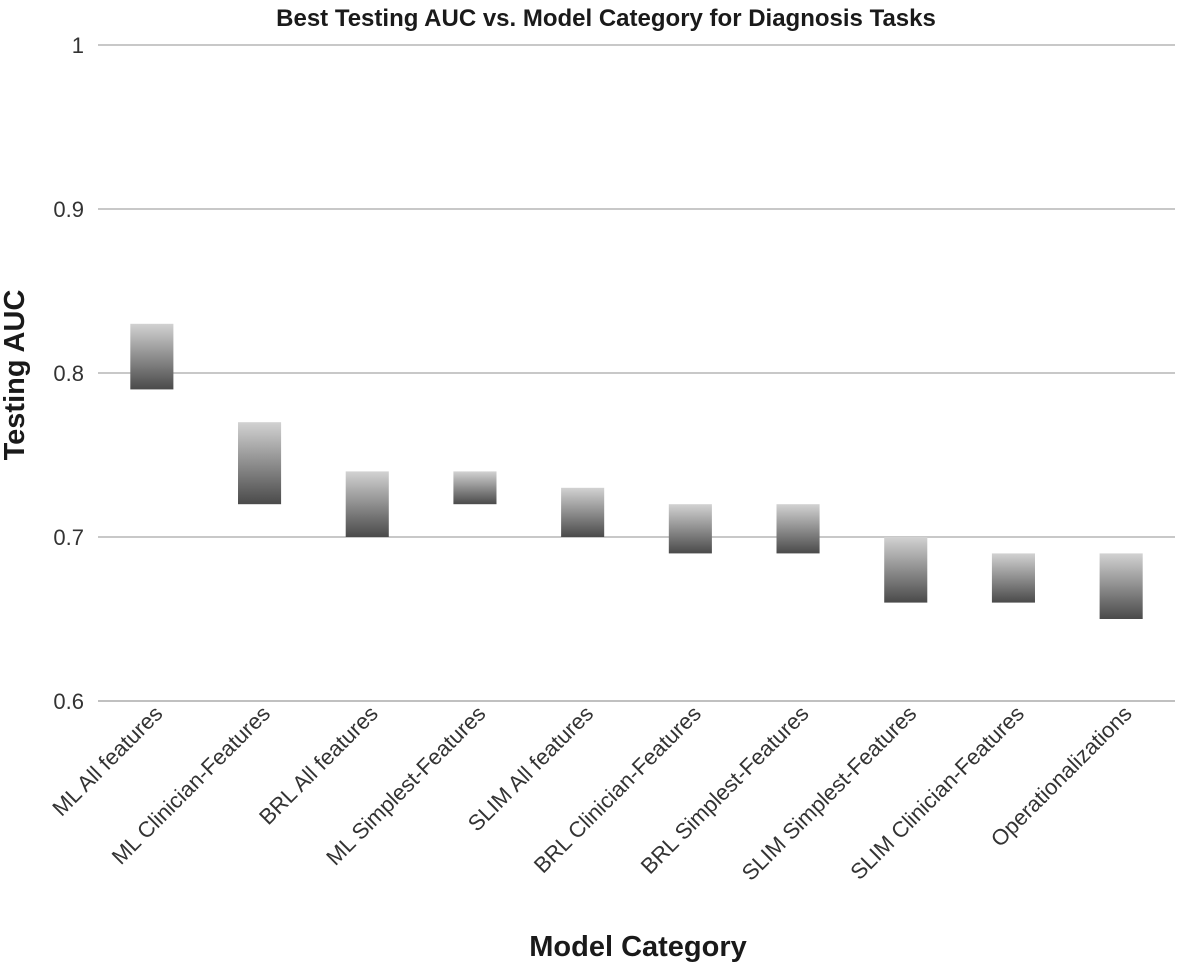 This screenshot has height=963, width=1178. What do you see at coordinates (15, 375) in the screenshot?
I see `y-axis-title: Testing AUC` at bounding box center [15, 375].